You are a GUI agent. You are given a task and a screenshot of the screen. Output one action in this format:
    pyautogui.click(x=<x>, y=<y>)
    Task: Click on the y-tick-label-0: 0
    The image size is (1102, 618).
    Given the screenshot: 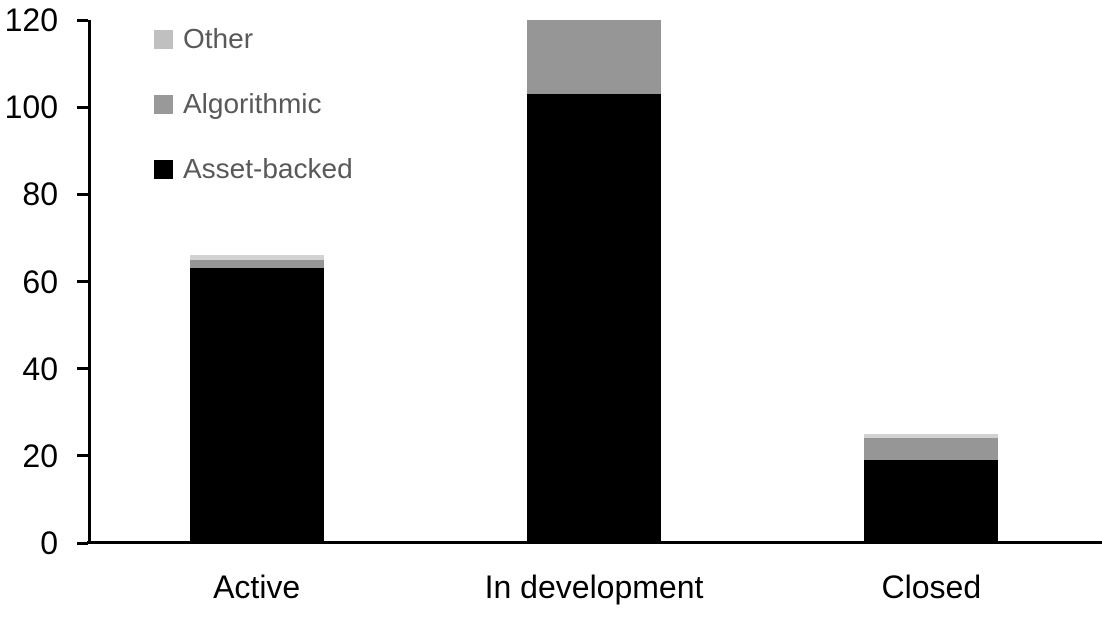 What is the action you would take?
    pyautogui.click(x=49, y=543)
    